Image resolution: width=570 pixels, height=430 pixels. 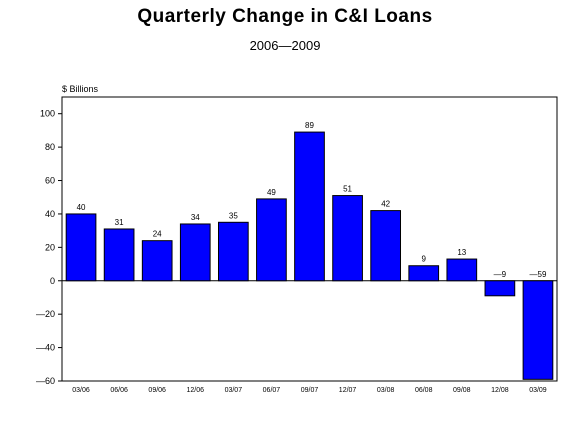 I want to click on data-label: 42, so click(x=385, y=204).